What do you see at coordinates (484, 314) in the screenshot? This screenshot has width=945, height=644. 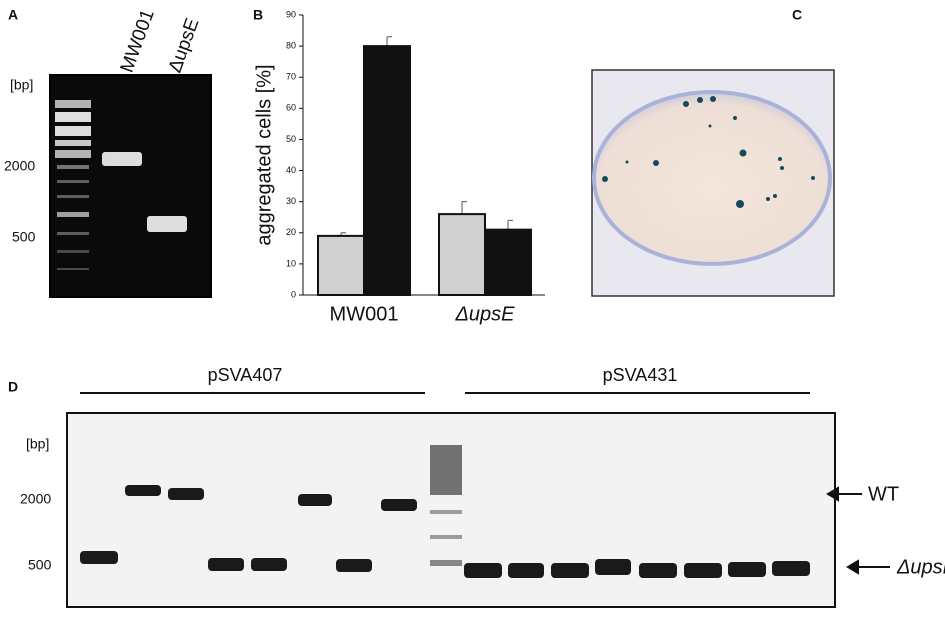 I see `x-tick-label: ΔupsE` at bounding box center [484, 314].